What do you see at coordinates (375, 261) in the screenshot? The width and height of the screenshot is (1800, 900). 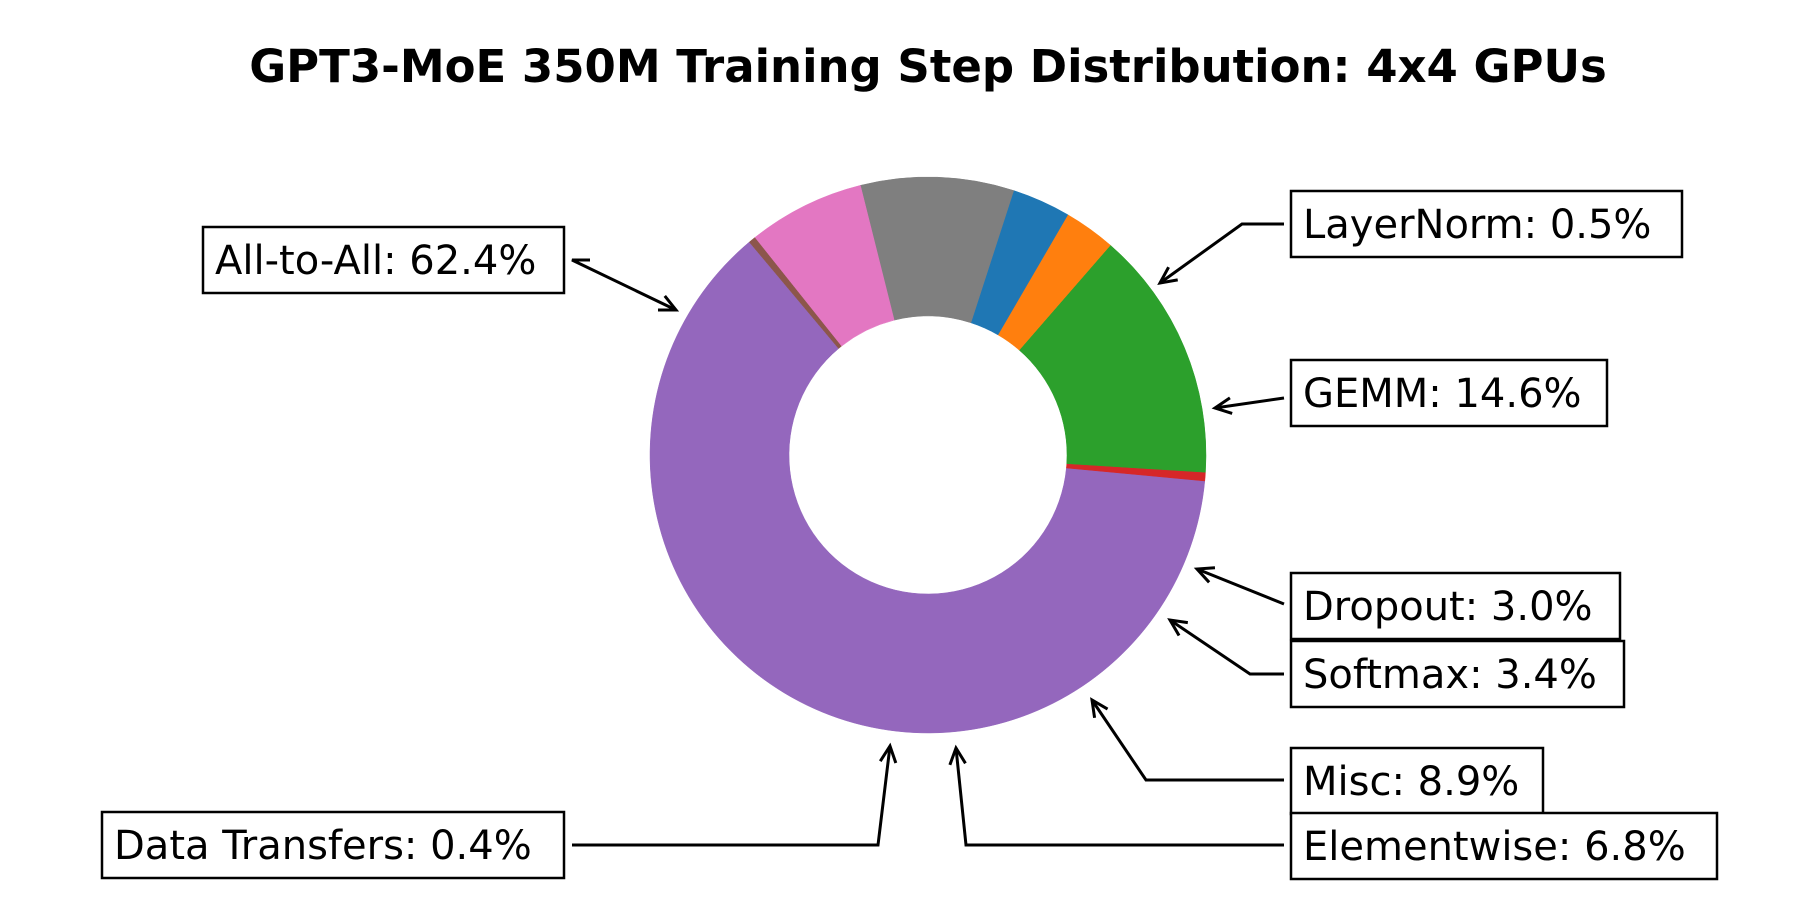 I see `slice-label-text: All-to-All: 62.4%` at bounding box center [375, 261].